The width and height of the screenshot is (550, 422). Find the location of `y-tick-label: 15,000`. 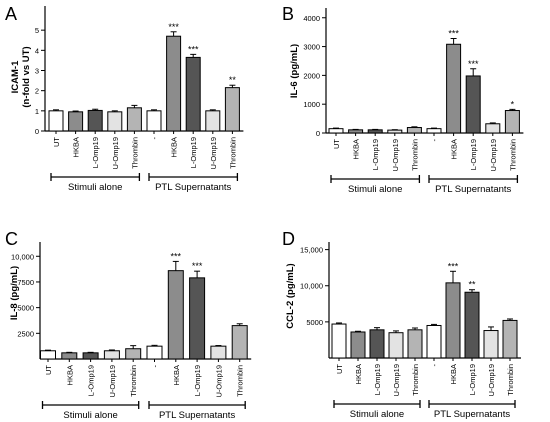

y-tick-label: 15,000 is located at coordinates (311, 250).